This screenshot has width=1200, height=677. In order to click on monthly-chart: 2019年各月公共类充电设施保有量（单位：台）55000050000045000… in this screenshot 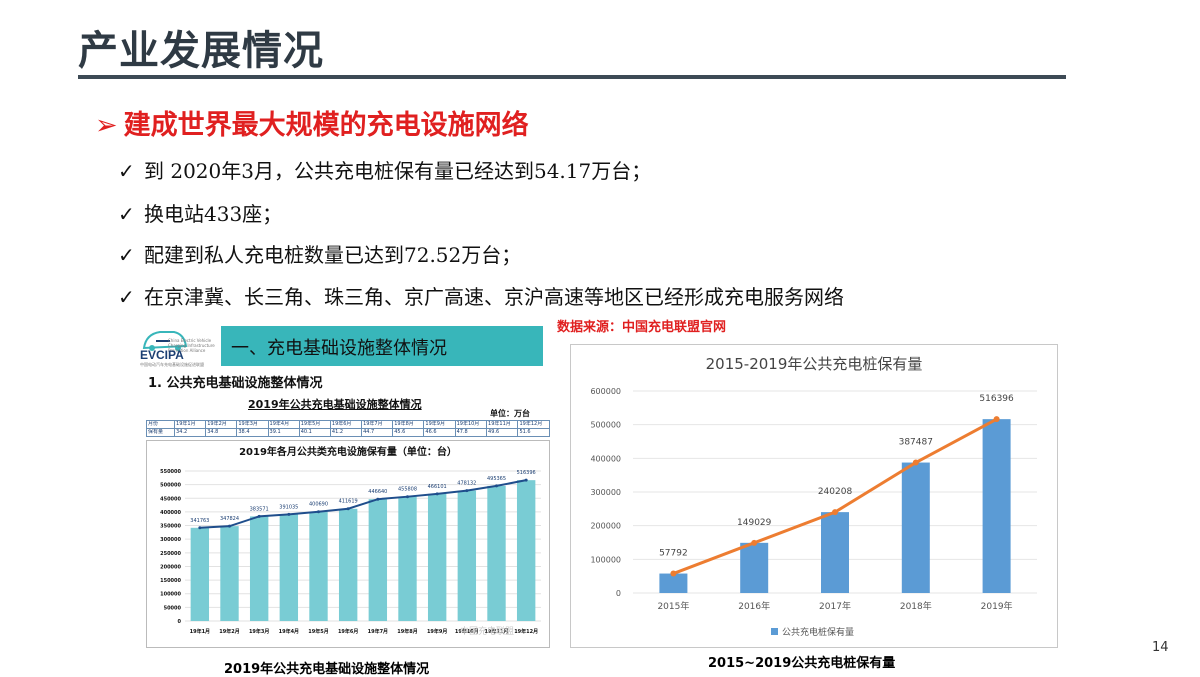, I will do `click(350, 540)`.